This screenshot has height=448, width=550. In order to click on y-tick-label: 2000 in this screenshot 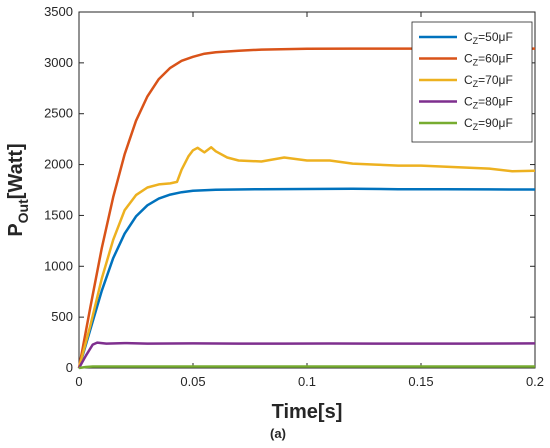, I will do `click(58, 164)`.